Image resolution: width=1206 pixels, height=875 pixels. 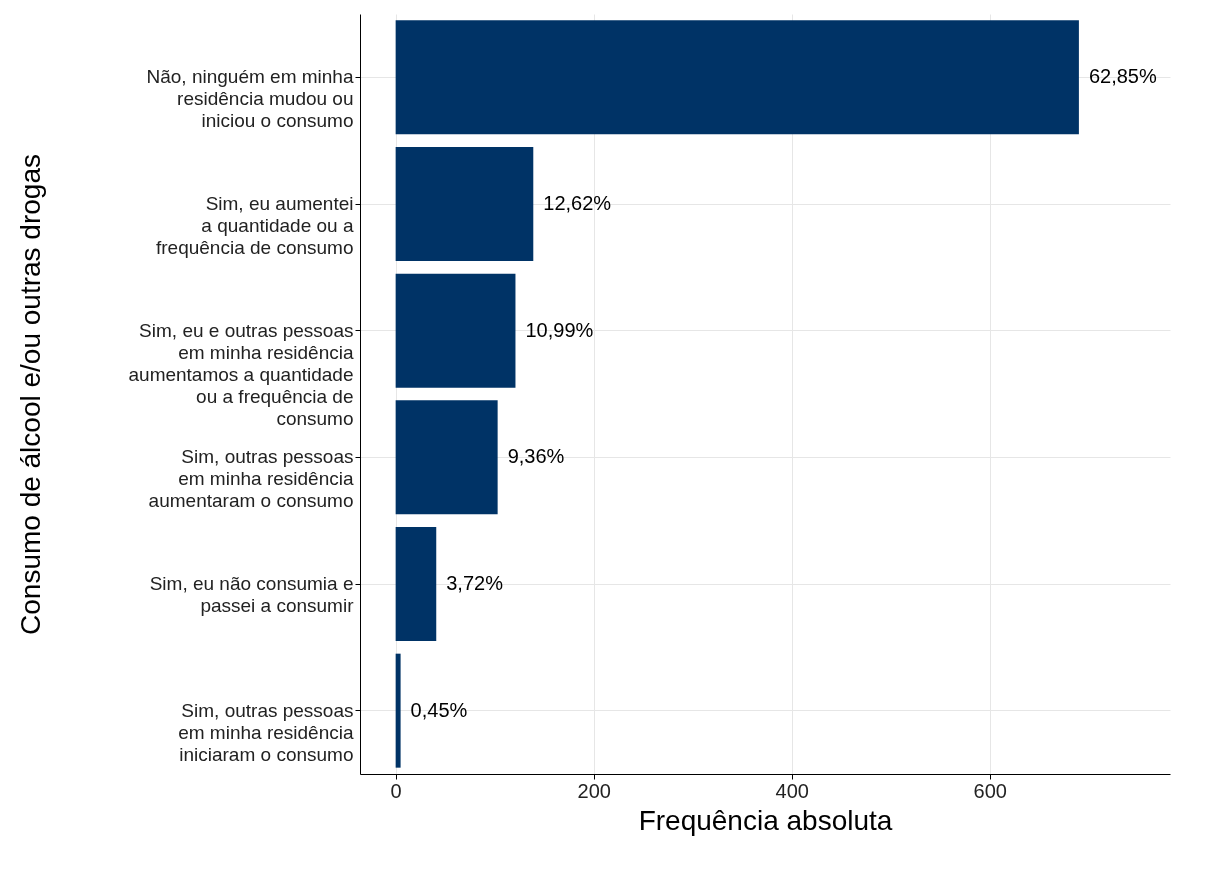 I want to click on y-tick-label: Sim, eu aumentei a quantidade ou a frequência de consumo, so click(x=254, y=225).